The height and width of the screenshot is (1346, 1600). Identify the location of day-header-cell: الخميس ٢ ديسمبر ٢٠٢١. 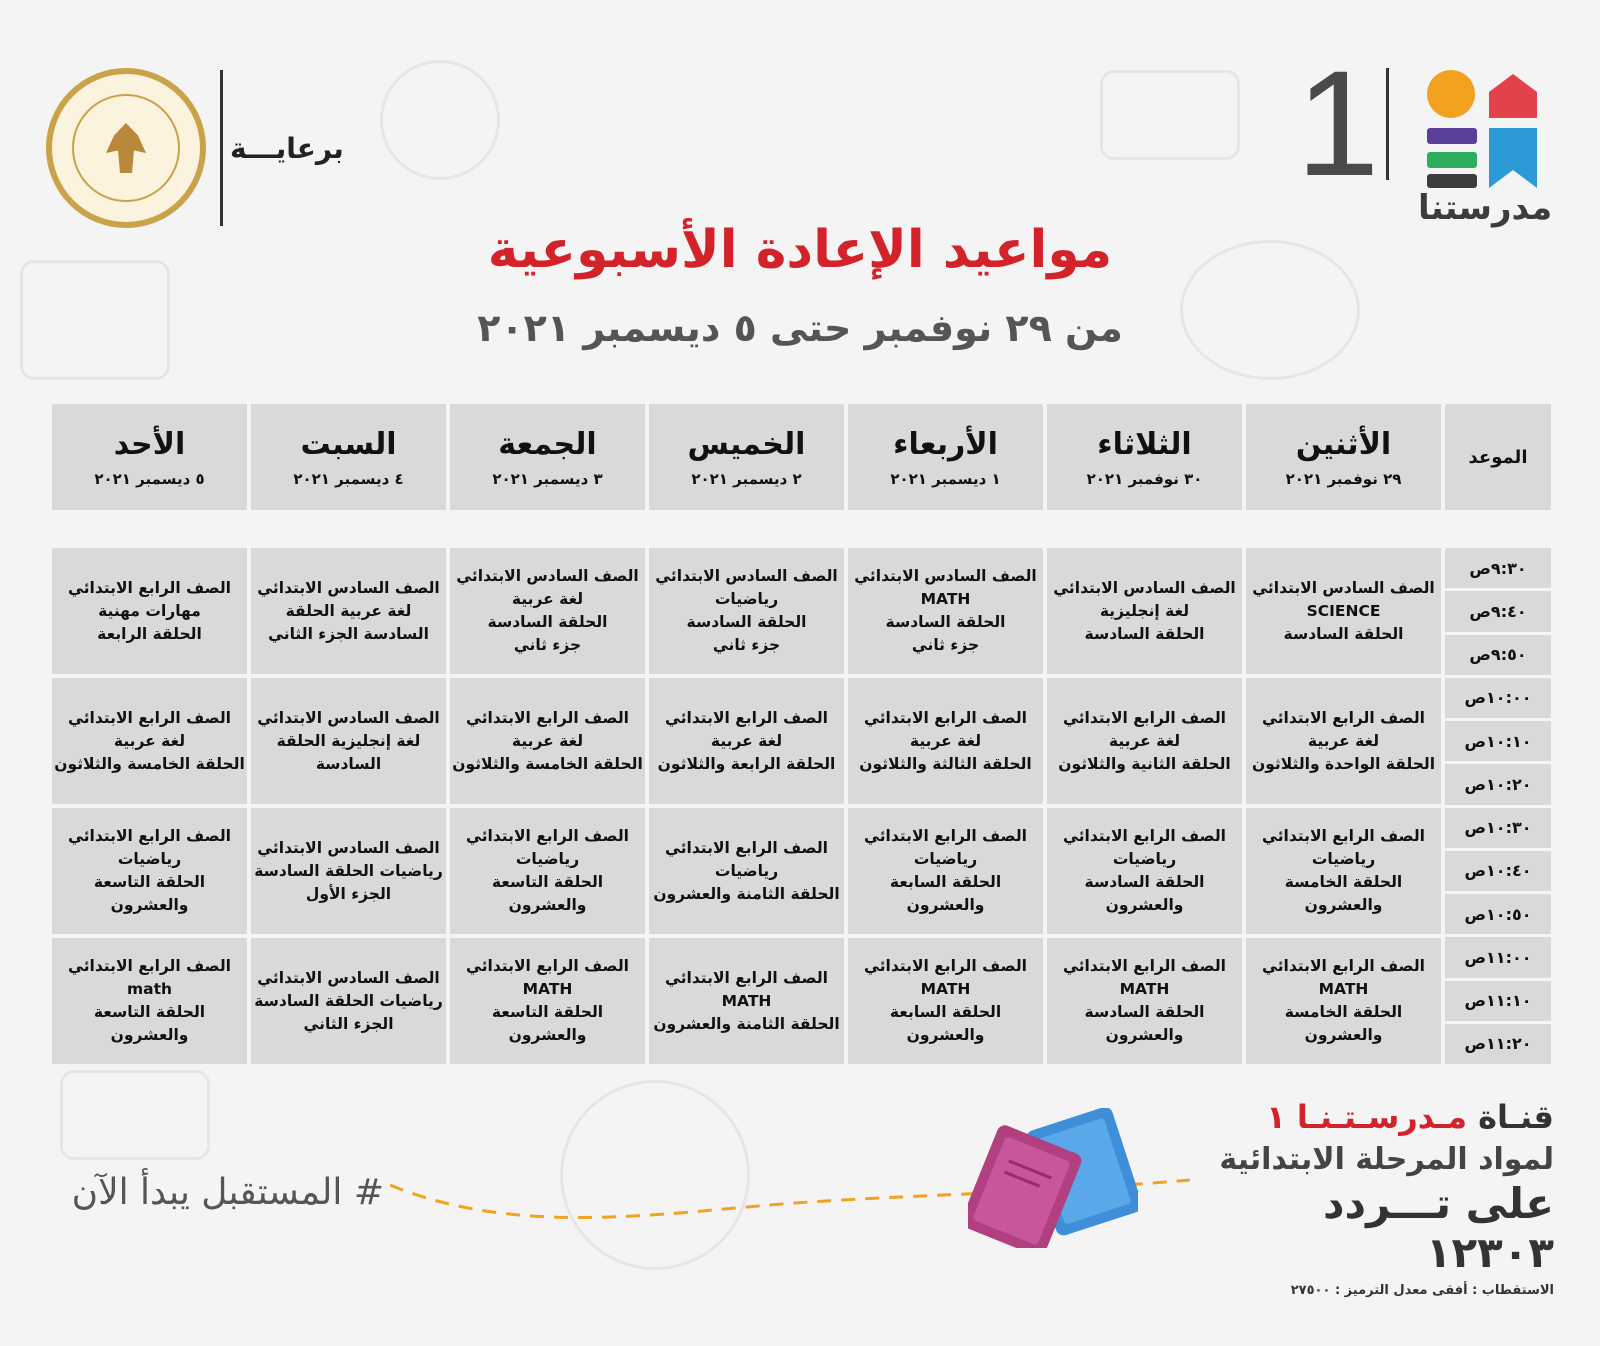
(746, 457).